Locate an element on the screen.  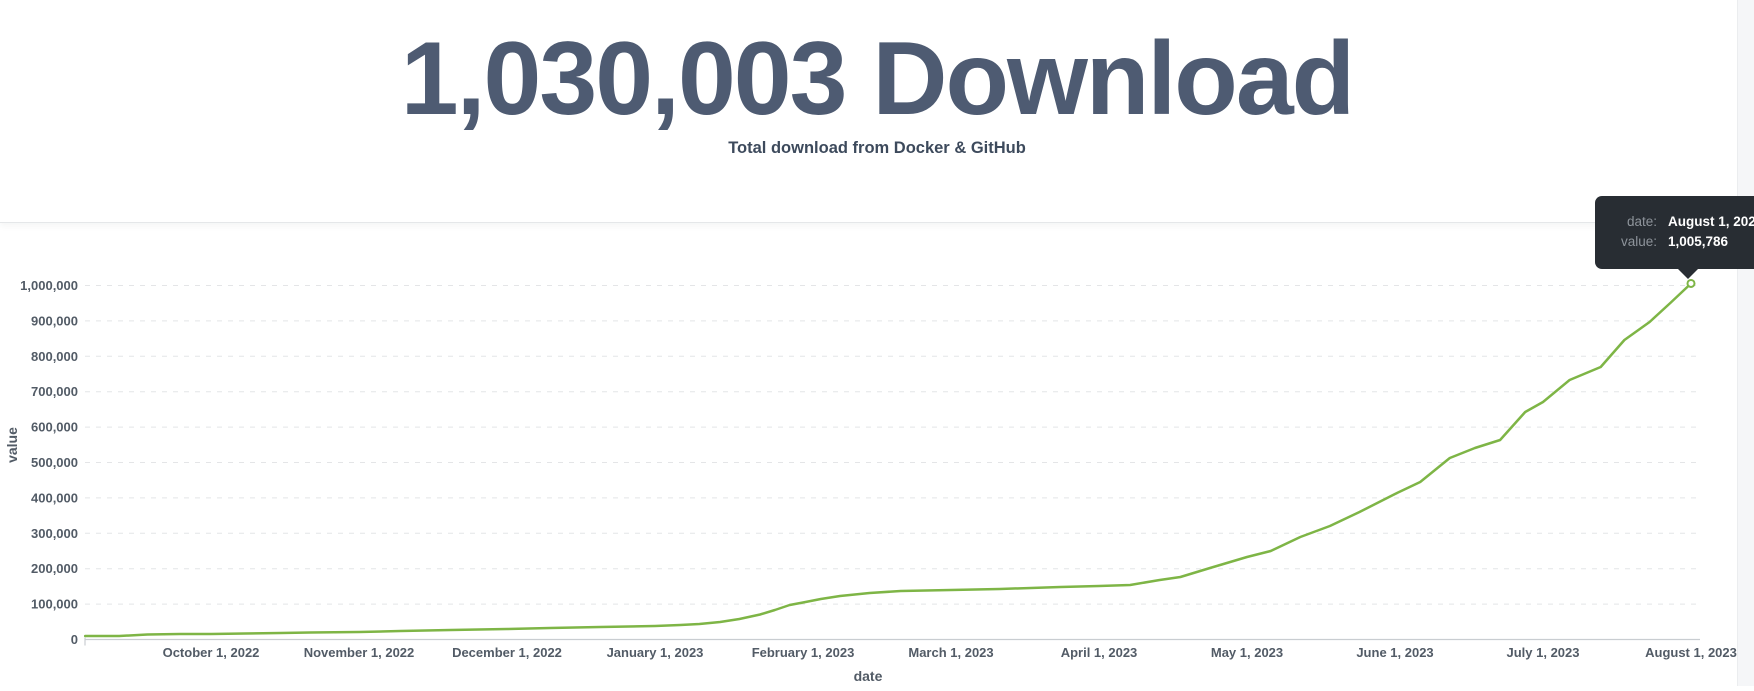
chart-tooltip: date: August 1, 2023 value: 1,005,786 is located at coordinates (1674, 237).